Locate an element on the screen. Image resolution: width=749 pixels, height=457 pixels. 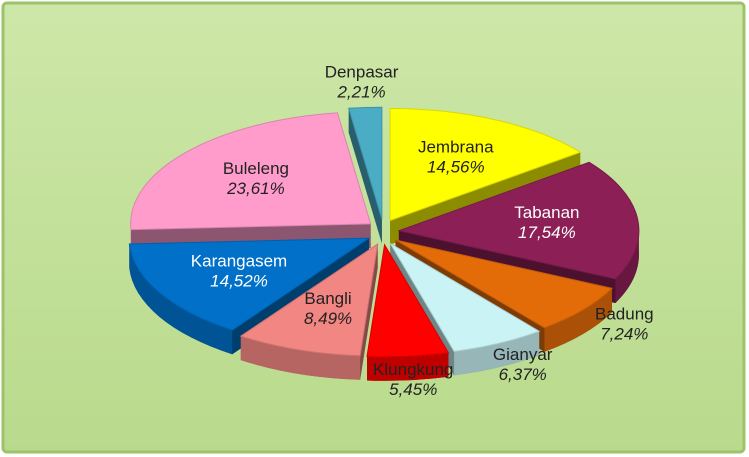
slice-value: 7,24% is located at coordinates (624, 334).